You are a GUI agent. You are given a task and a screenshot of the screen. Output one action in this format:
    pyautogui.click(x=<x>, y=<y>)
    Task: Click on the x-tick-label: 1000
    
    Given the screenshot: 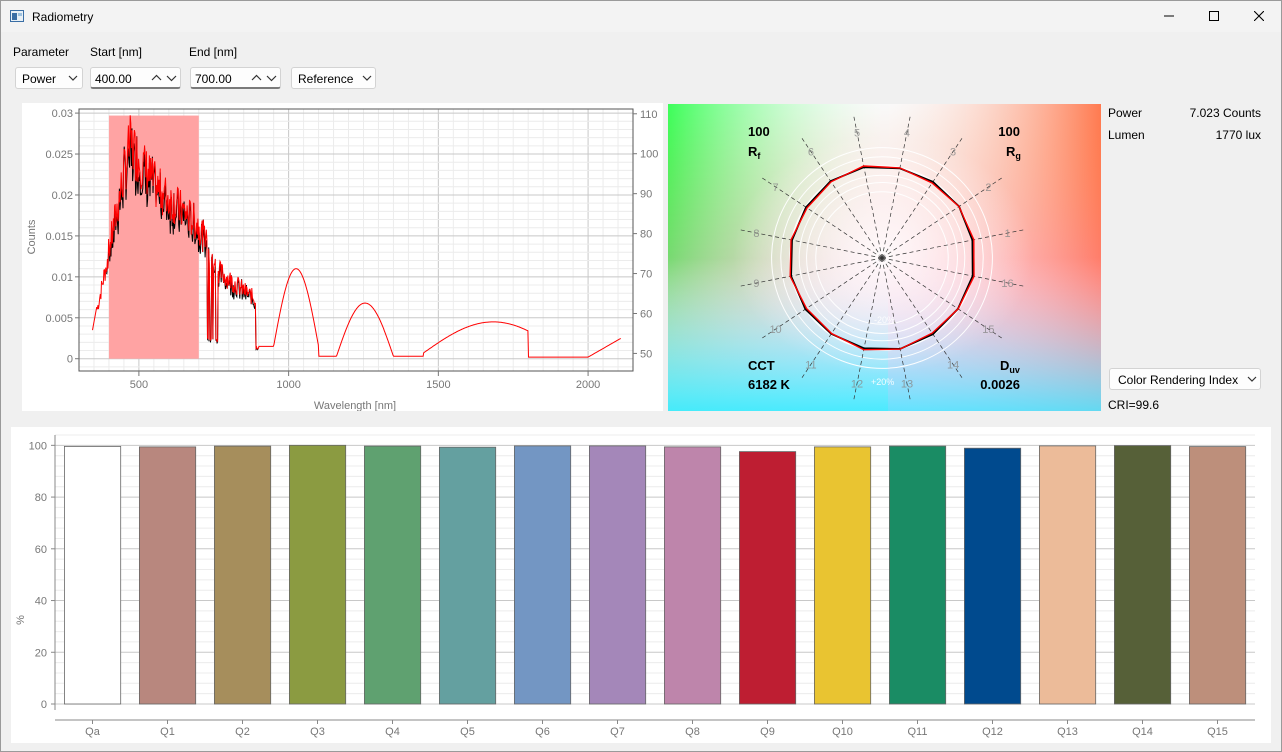 What is the action you would take?
    pyautogui.click(x=288, y=385)
    